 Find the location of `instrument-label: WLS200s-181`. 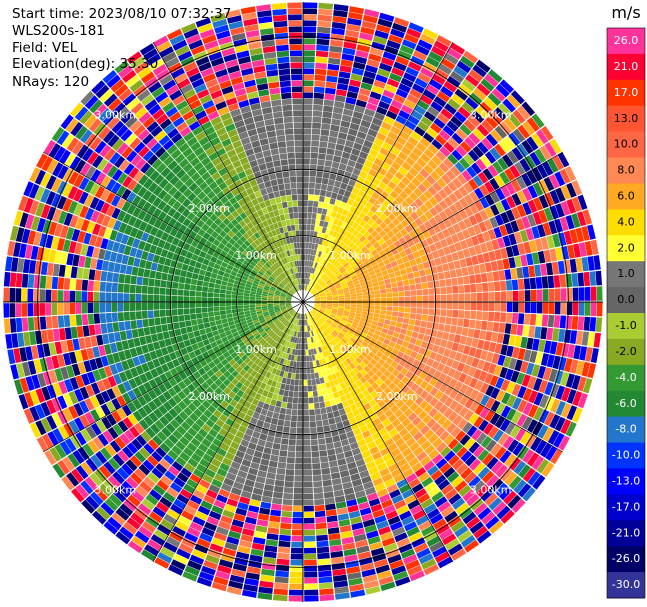

instrument-label: WLS200s-181 is located at coordinates (58, 31).